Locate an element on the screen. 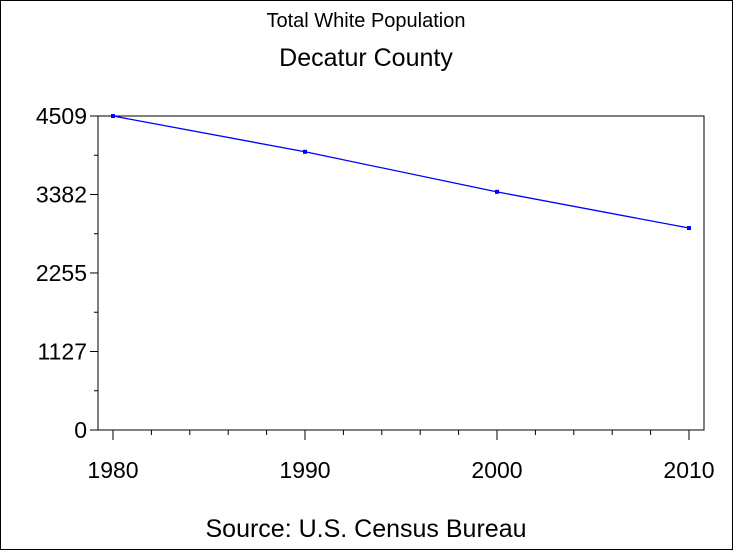  chart-subtitle: Decatur County is located at coordinates (366, 58).